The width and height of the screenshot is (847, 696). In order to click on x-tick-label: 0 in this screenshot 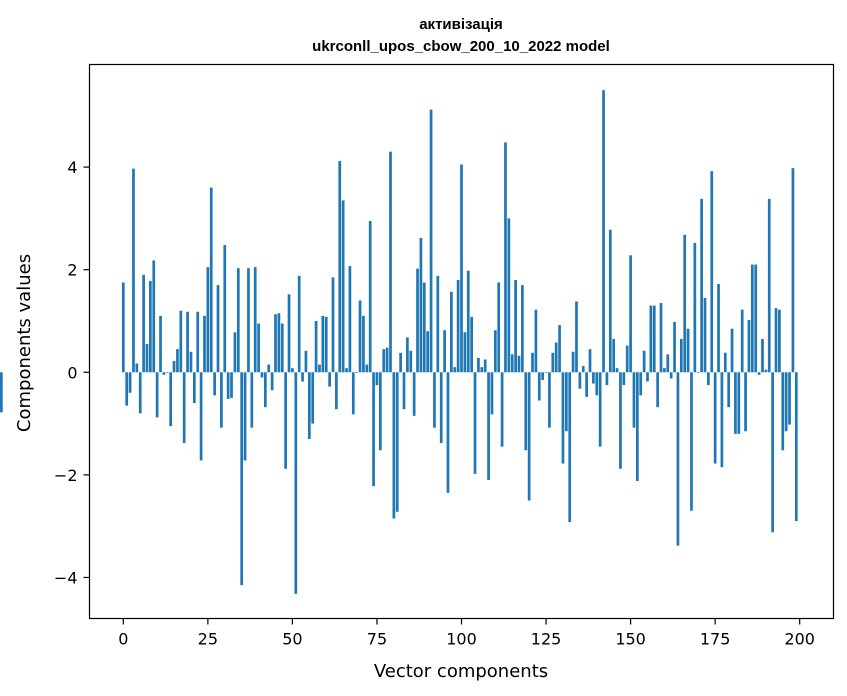, I will do `click(123, 639)`.